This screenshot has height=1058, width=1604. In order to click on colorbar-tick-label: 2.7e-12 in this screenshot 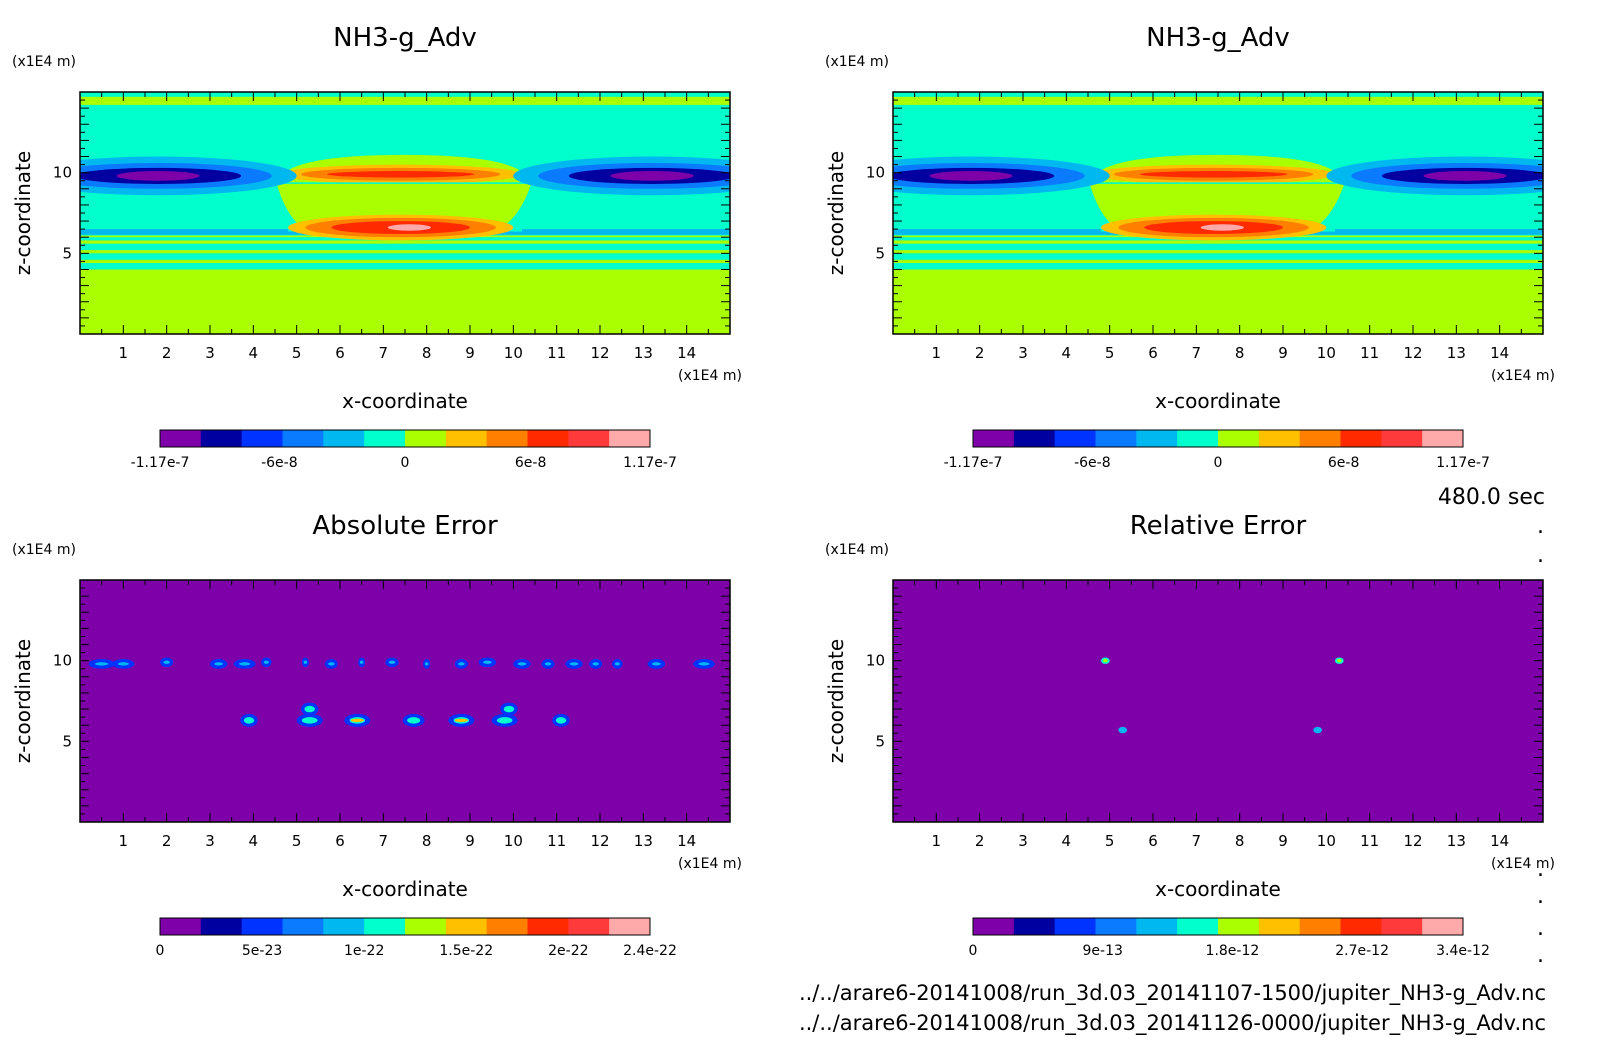, I will do `click(1362, 951)`.